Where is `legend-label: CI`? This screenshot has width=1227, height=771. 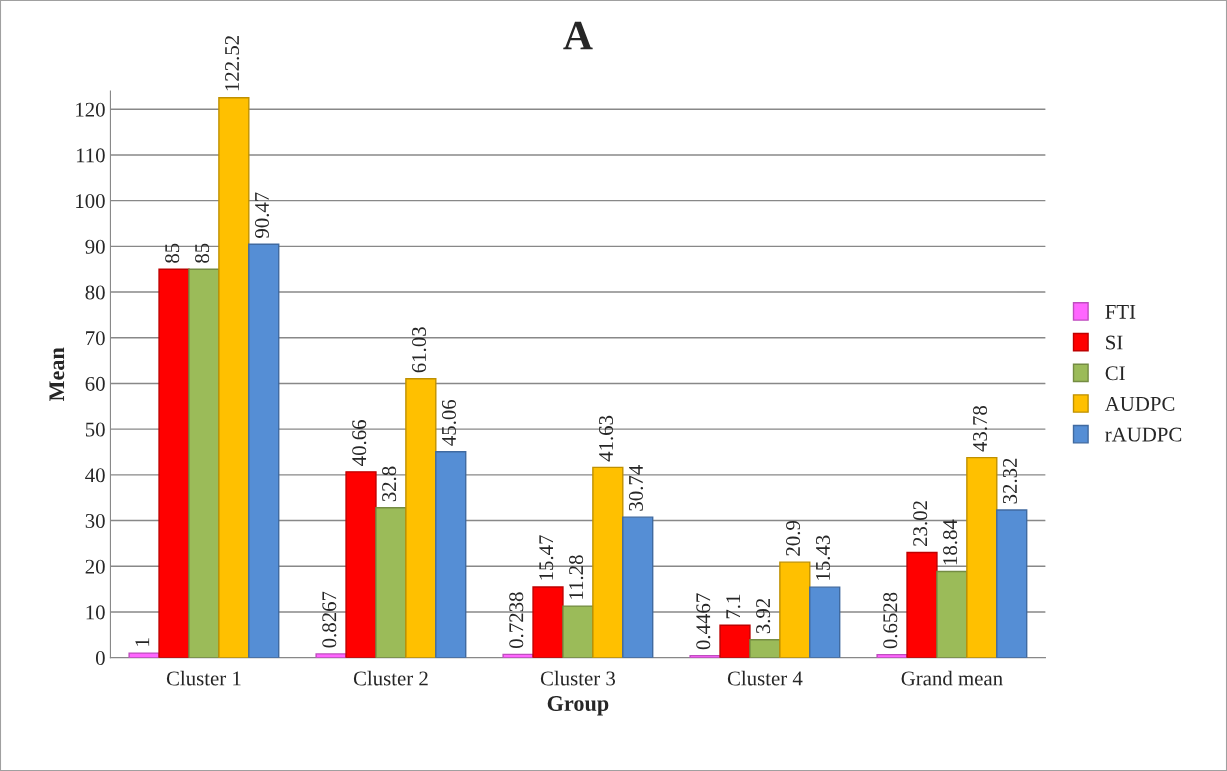 legend-label: CI is located at coordinates (1115, 373).